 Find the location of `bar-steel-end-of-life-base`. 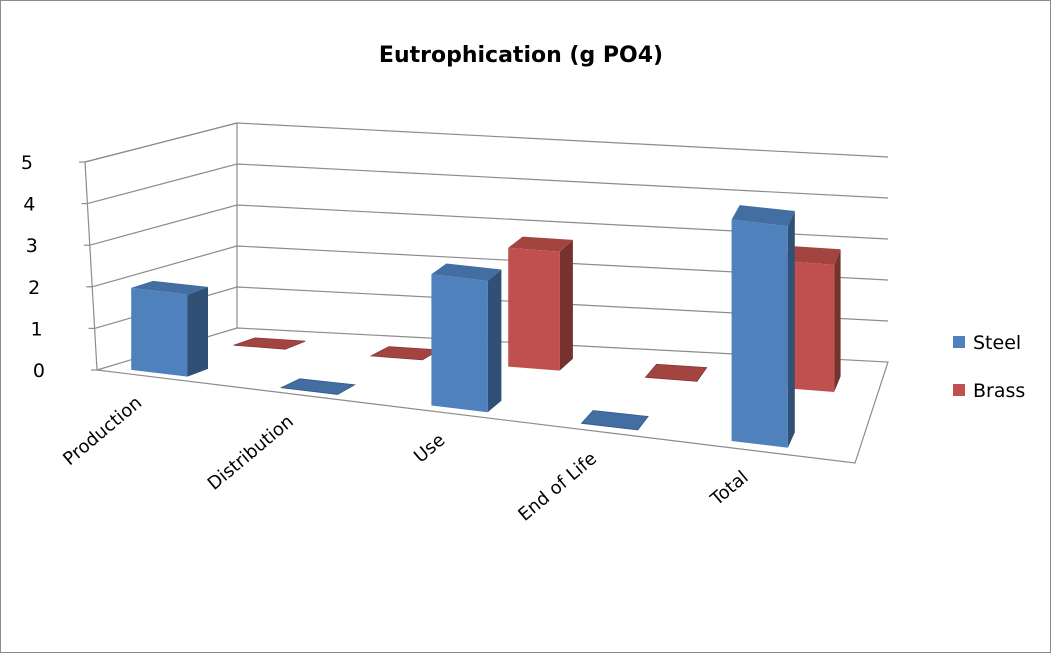

bar-steel-end-of-life-base is located at coordinates (614, 420).